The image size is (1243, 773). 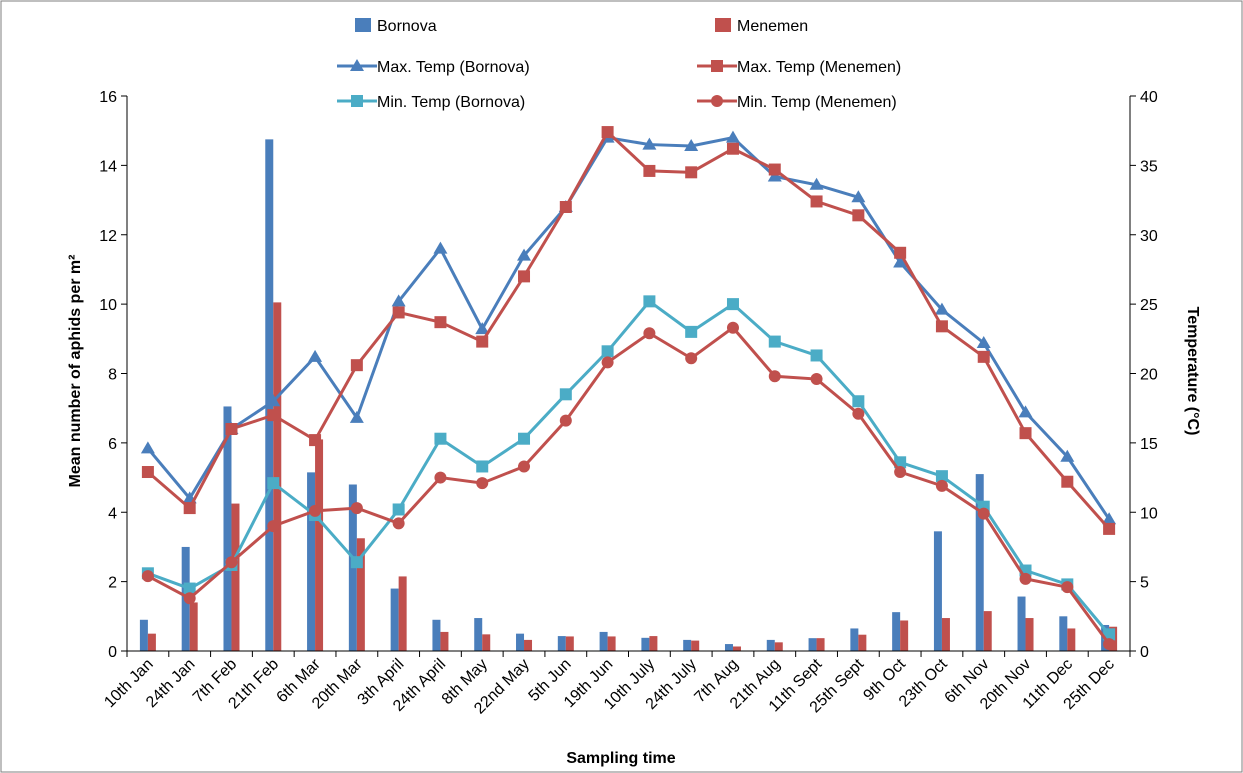 I want to click on right-tick-labels: 0 5 10 15 20 25 30 35 40, so click(x=1144, y=375).